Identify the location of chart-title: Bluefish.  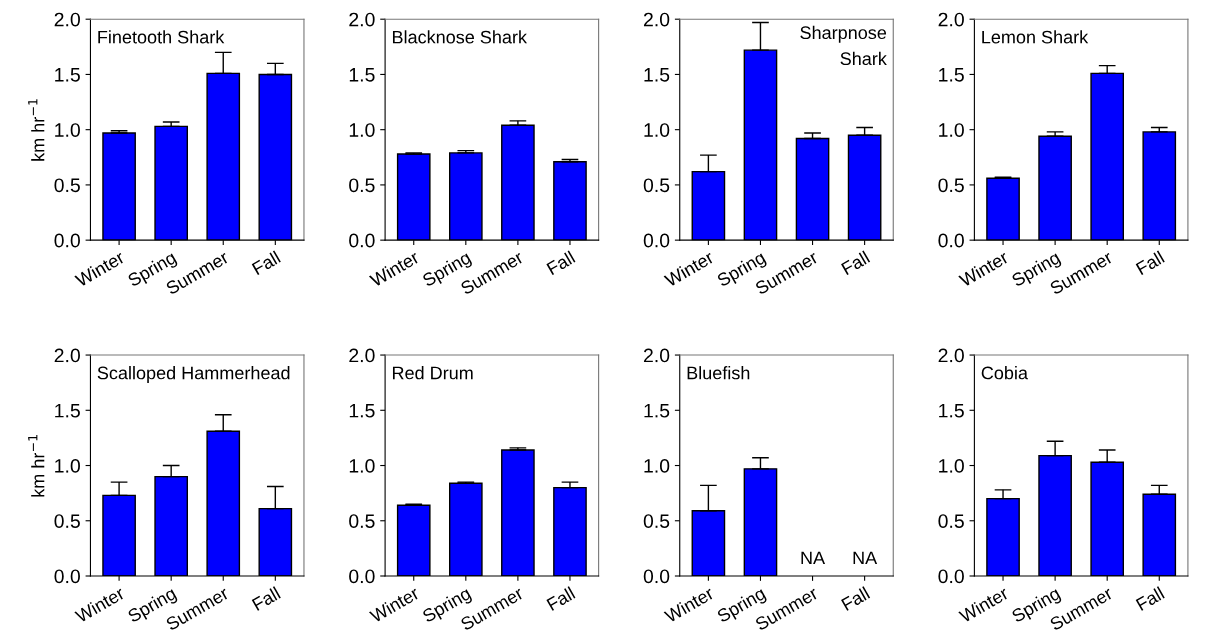
(718, 373).